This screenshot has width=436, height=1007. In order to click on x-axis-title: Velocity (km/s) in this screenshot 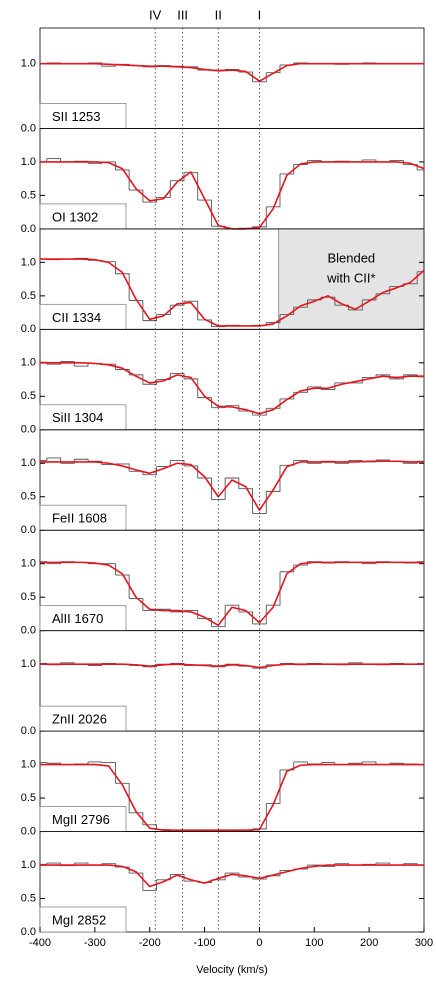, I will do `click(232, 970)`.